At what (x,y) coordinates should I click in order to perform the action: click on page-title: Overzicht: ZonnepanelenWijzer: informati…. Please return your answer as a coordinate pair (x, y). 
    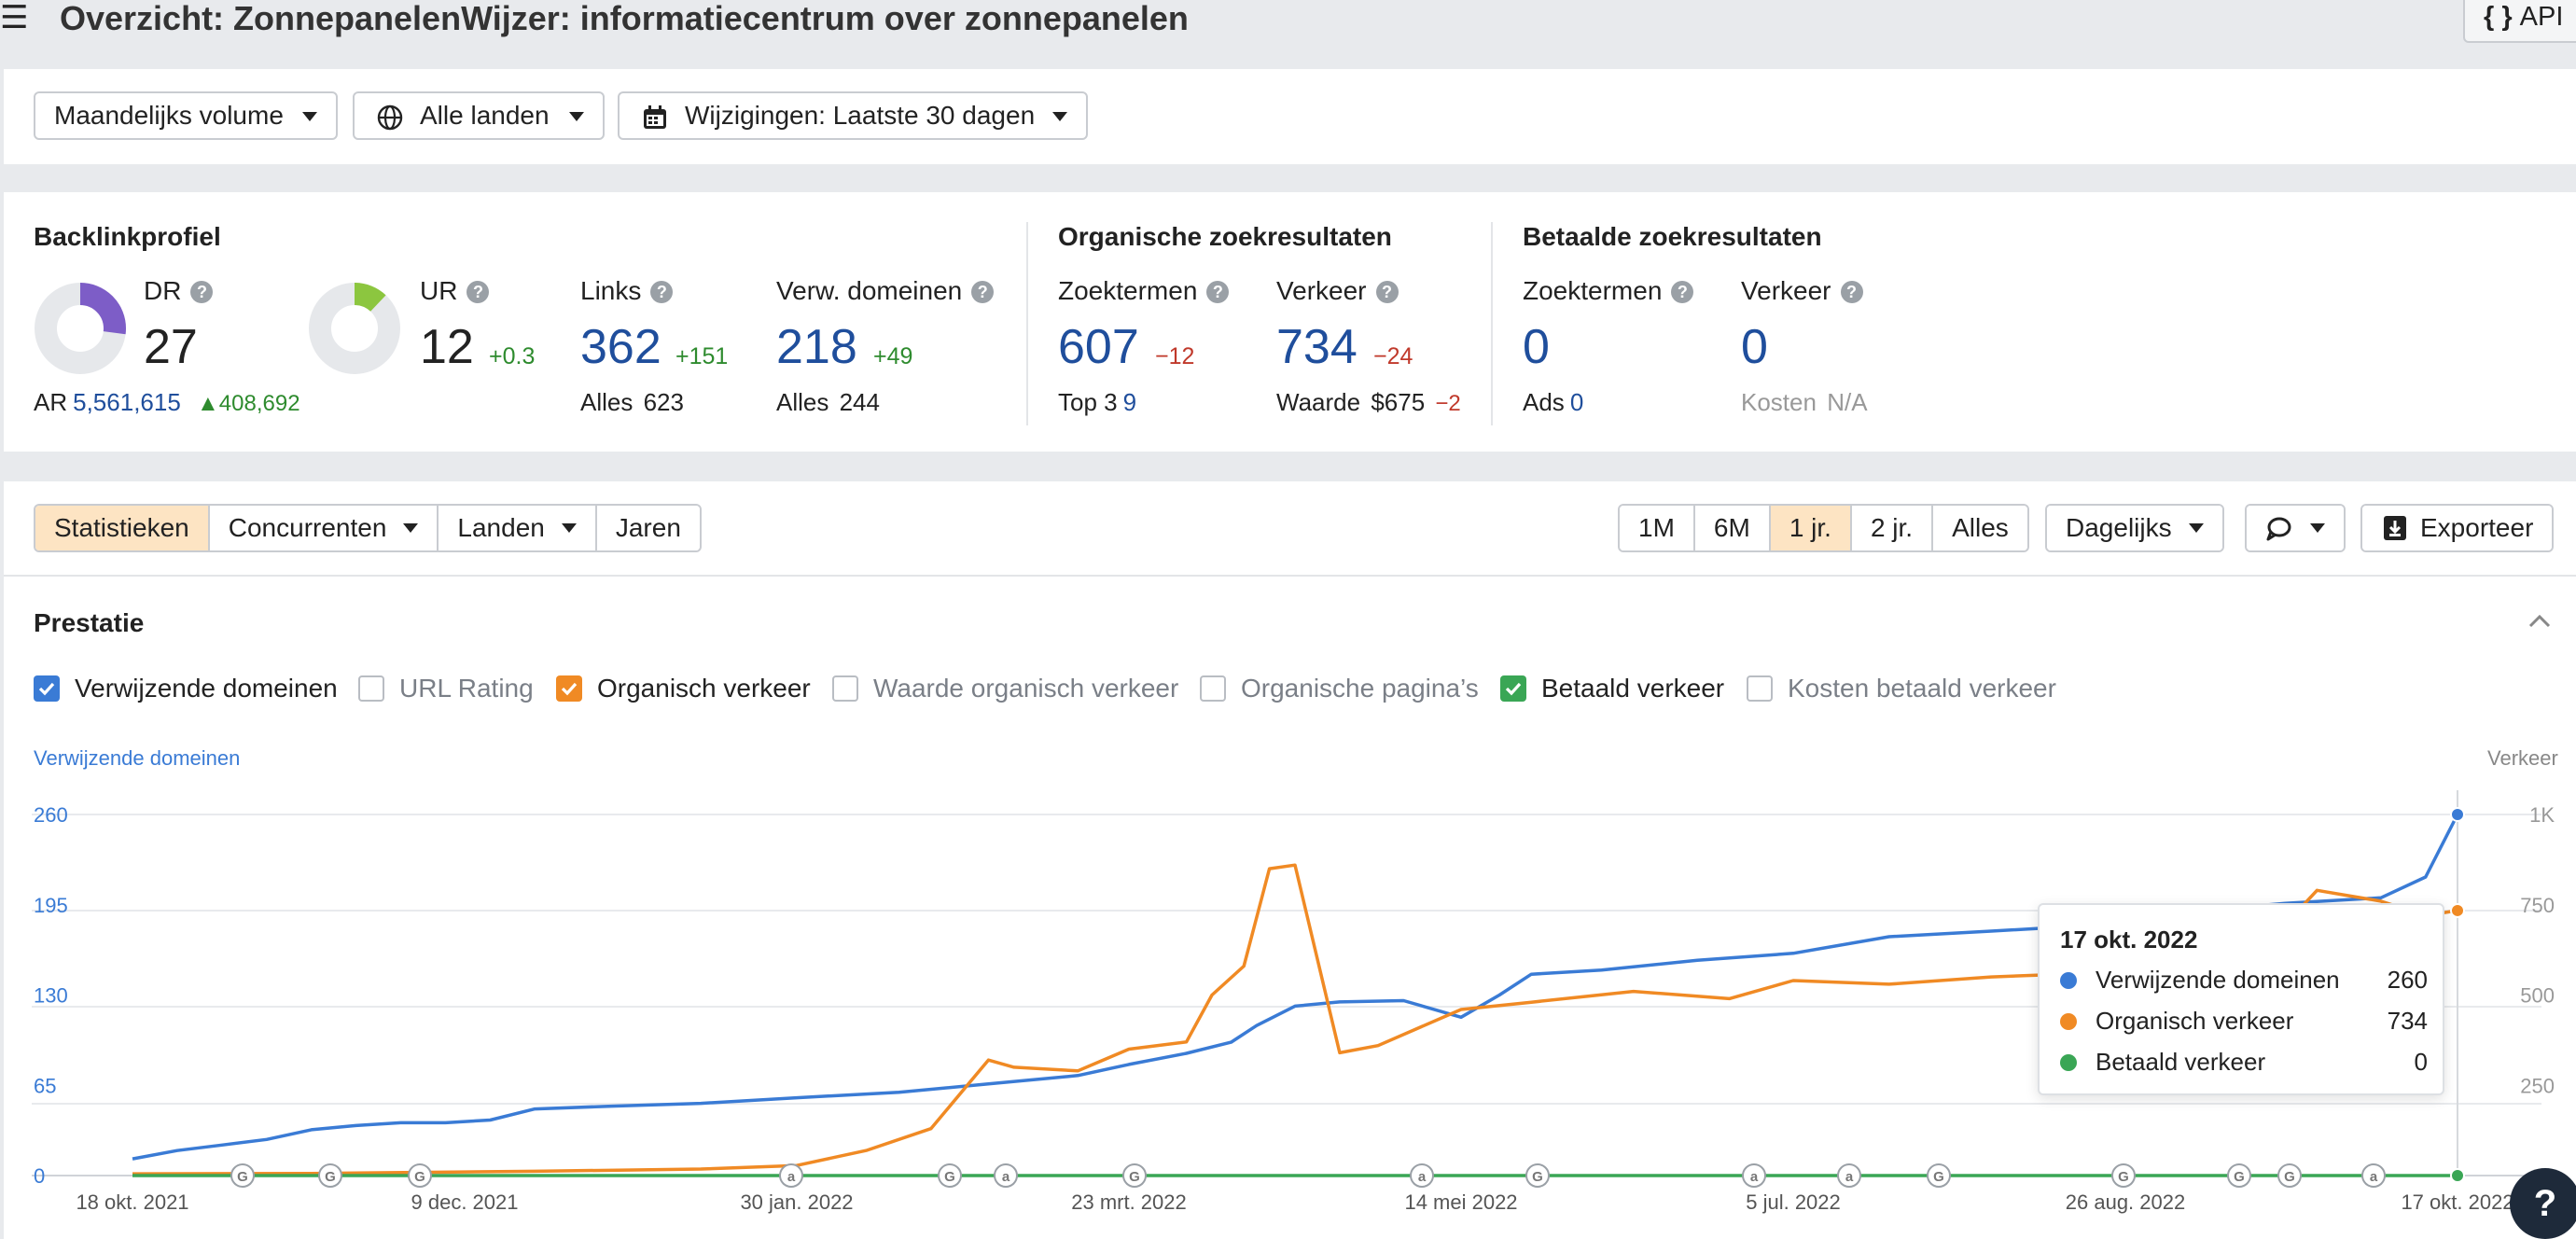
    Looking at the image, I should click on (624, 19).